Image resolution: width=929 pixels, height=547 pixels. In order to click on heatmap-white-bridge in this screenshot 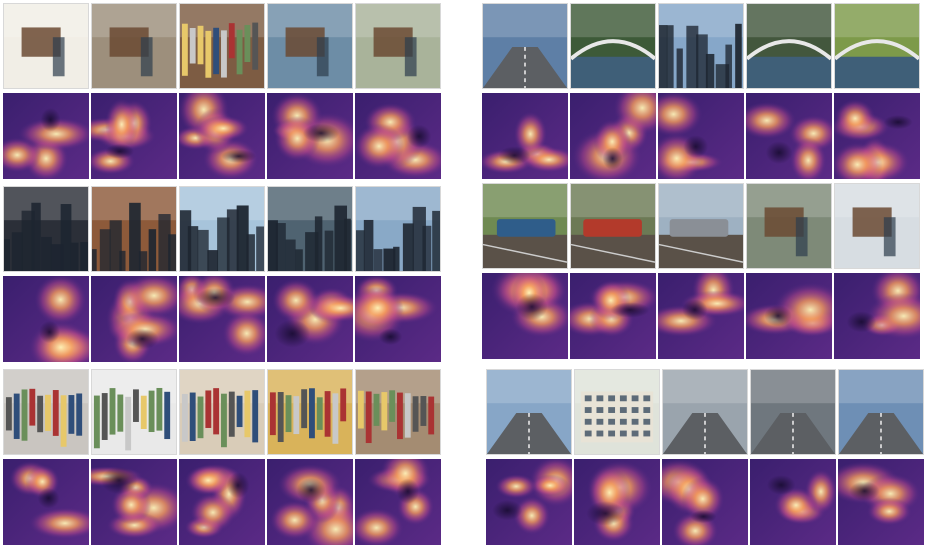, I will do `click(613, 136)`.